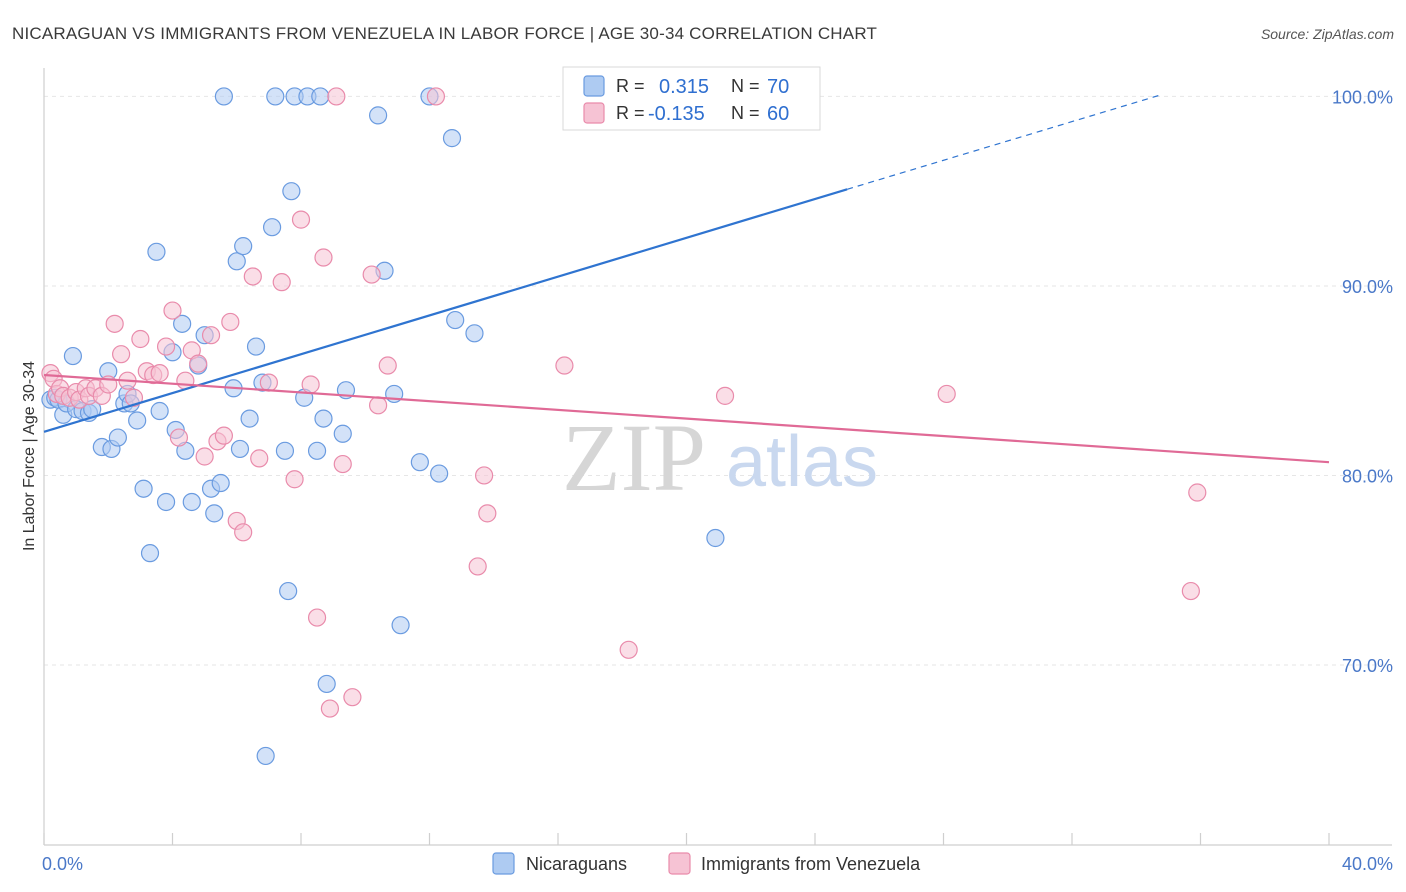  Describe the element at coordinates (778, 114) in the screenshot. I see `stats-n-value-1: 60` at that location.